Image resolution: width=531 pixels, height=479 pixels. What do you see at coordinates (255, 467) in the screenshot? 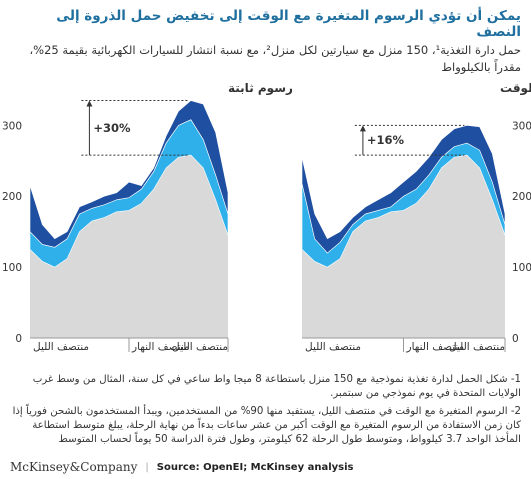
I see `source: Source: OpenEI; McKinsey analysis` at bounding box center [255, 467].